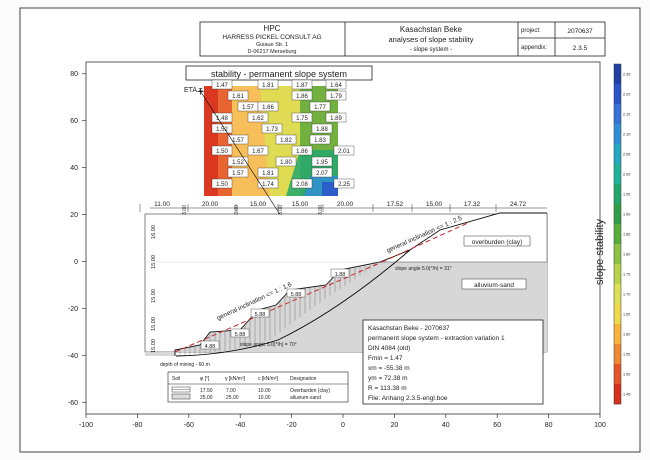 This screenshot has width=650, height=460. What do you see at coordinates (409, 328) in the screenshot?
I see `info-line-1: Kasachstan Beke - 2070637` at bounding box center [409, 328].